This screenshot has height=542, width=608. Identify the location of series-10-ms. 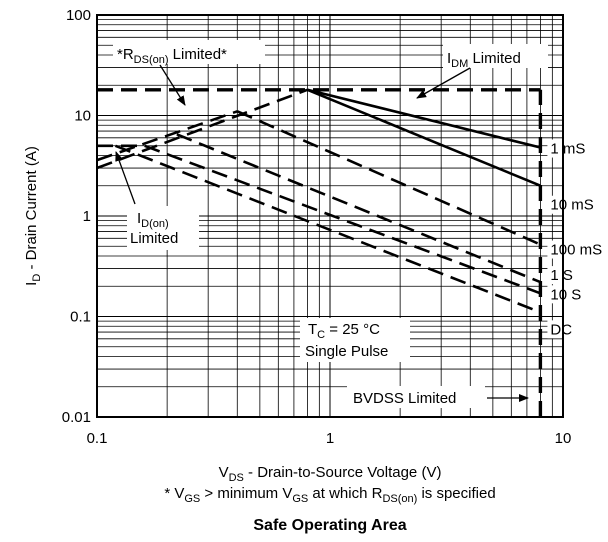
(423, 137).